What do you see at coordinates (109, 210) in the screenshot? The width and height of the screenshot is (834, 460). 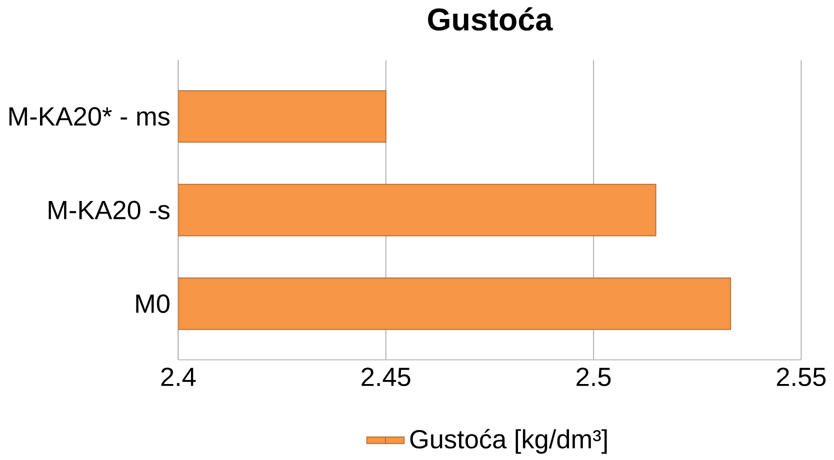 I see `y-tick-label: M-KA20 -s` at bounding box center [109, 210].